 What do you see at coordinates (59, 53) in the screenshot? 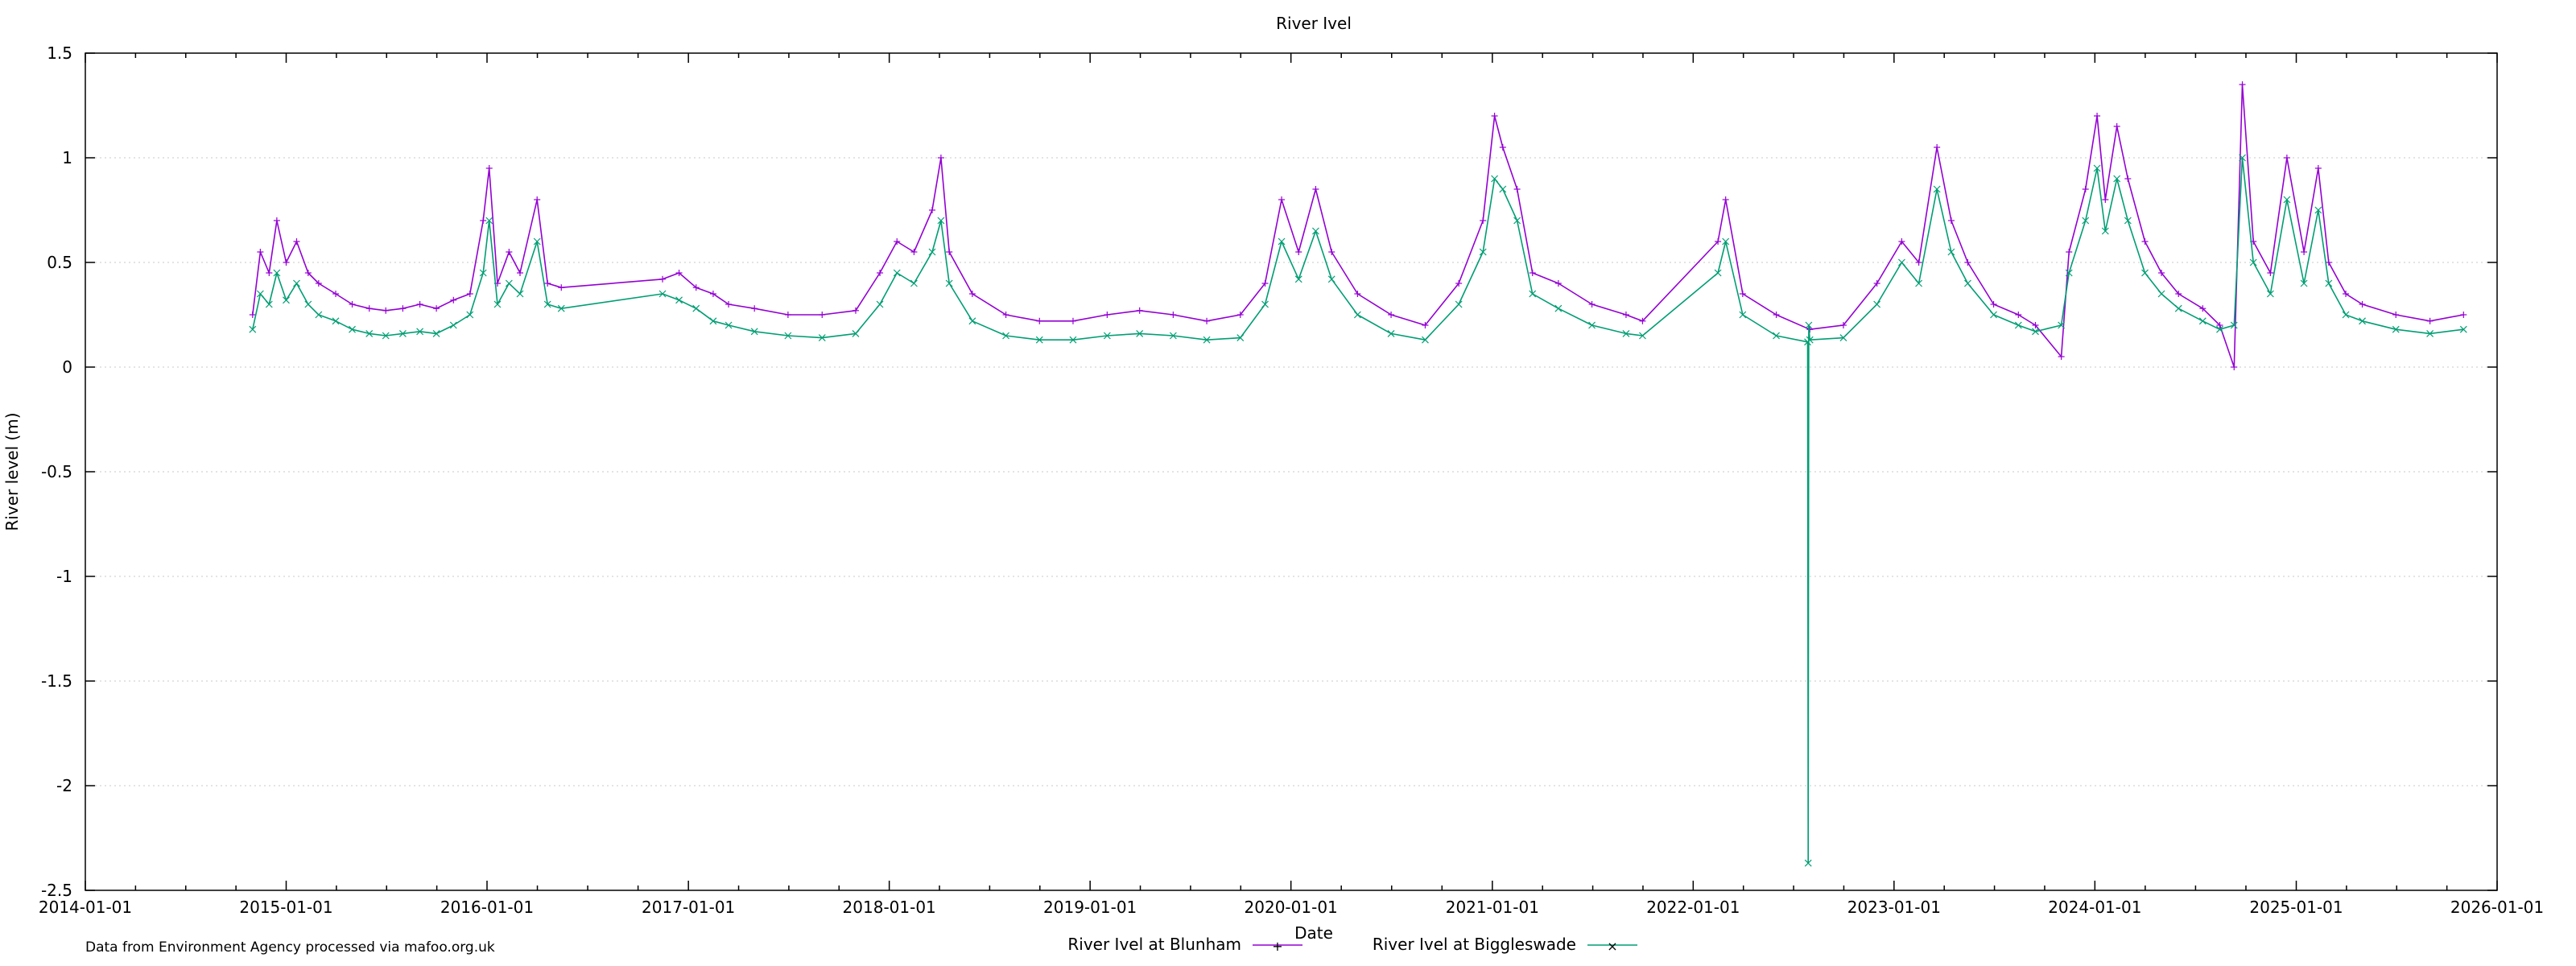
I see `y-tick-label: 1.5` at bounding box center [59, 53].